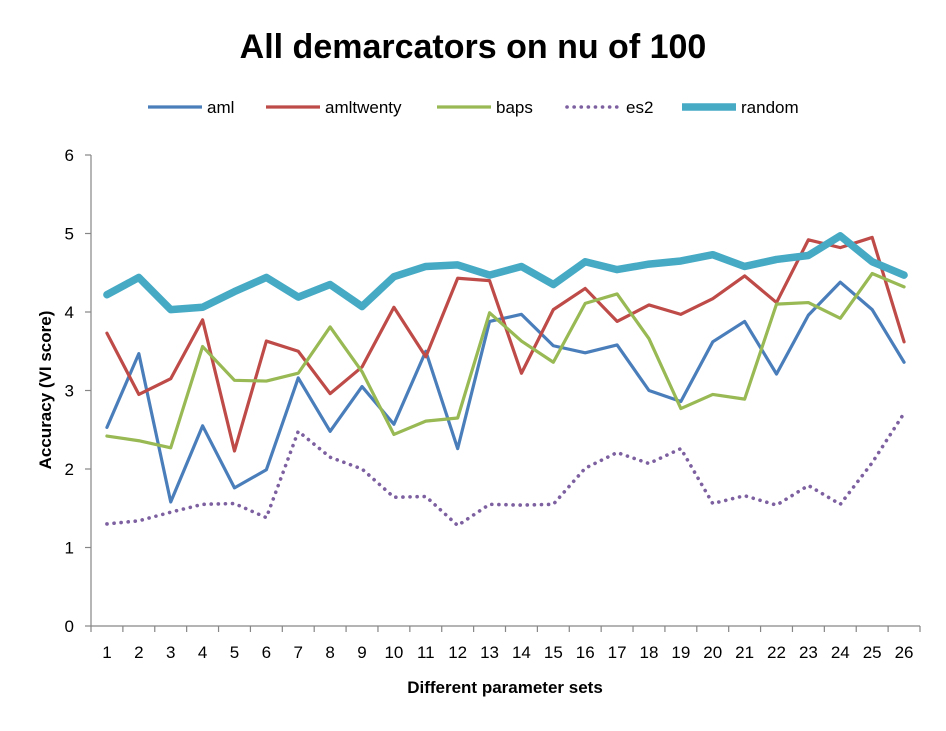  Describe the element at coordinates (69, 469) in the screenshot. I see `y-tick-label: 2` at that location.